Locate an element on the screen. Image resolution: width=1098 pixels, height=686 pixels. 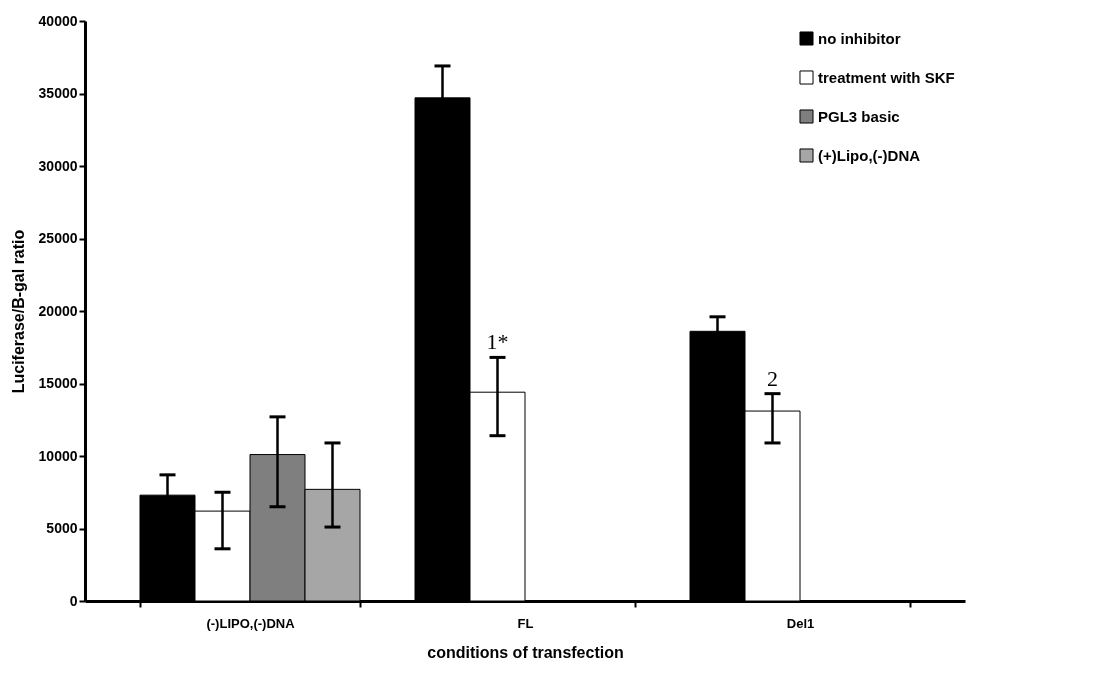
legend-label: treatment with SKF is located at coordinates (886, 77).